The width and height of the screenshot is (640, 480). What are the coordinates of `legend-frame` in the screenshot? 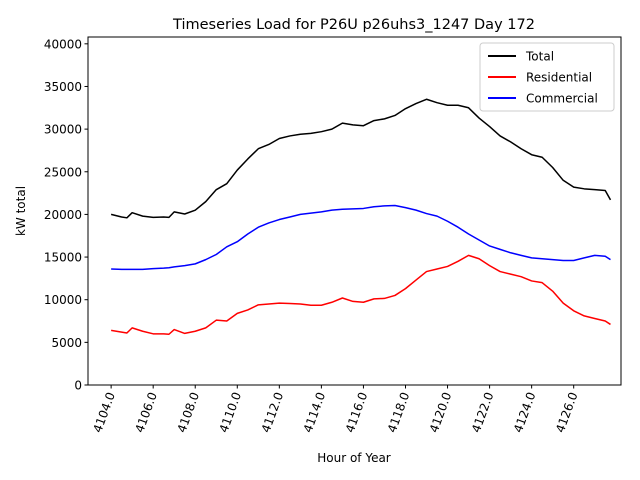 It's located at (547, 77).